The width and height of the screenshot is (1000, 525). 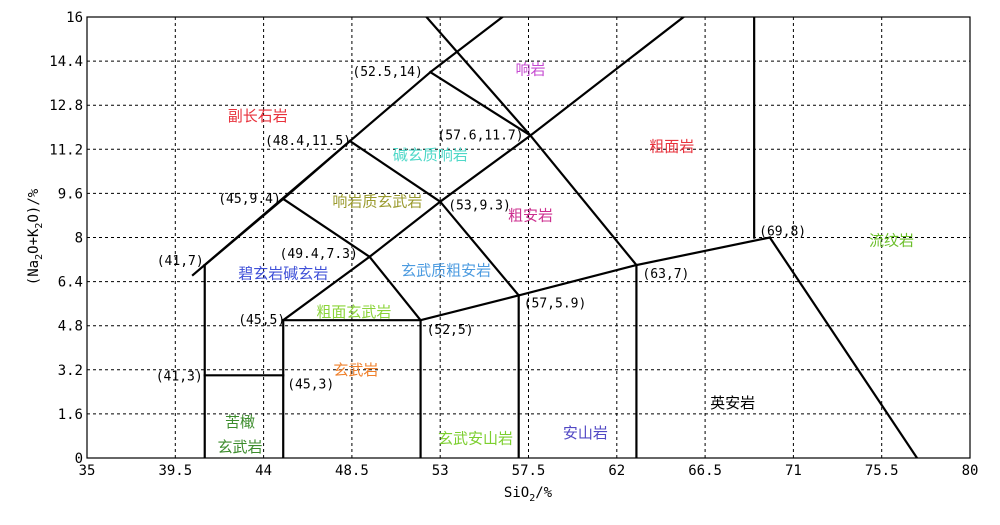 I want to click on svg-text: (Na2O+K2O)/%, so click(x=35, y=236).